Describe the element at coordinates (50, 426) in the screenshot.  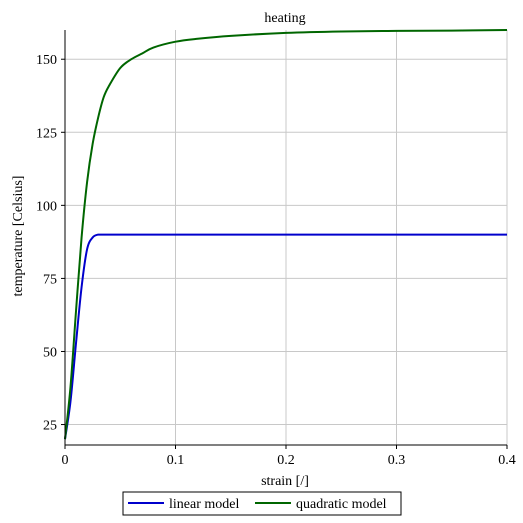
I see `y-tick-label: 25` at that location.